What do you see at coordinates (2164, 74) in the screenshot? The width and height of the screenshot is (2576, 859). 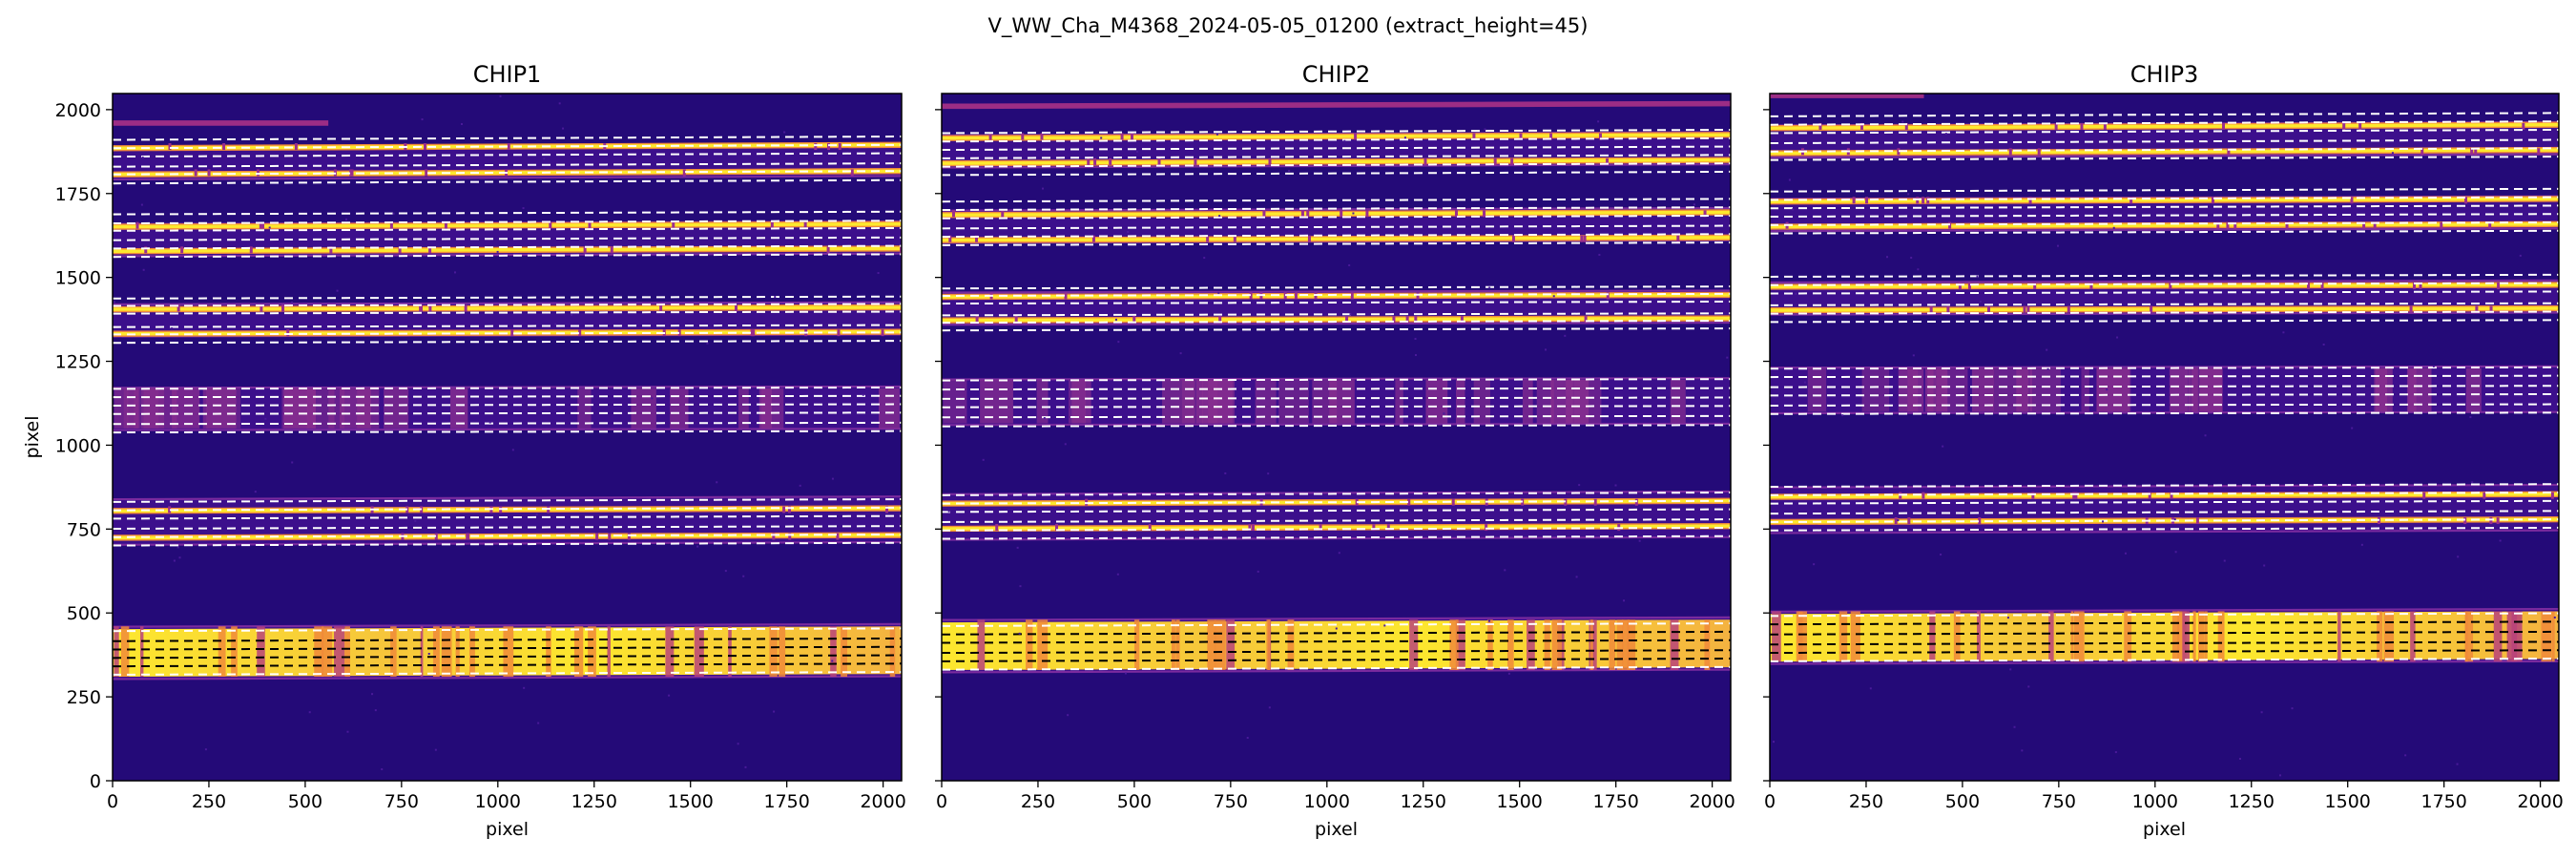 I see `panel-title: CHIP3` at bounding box center [2164, 74].